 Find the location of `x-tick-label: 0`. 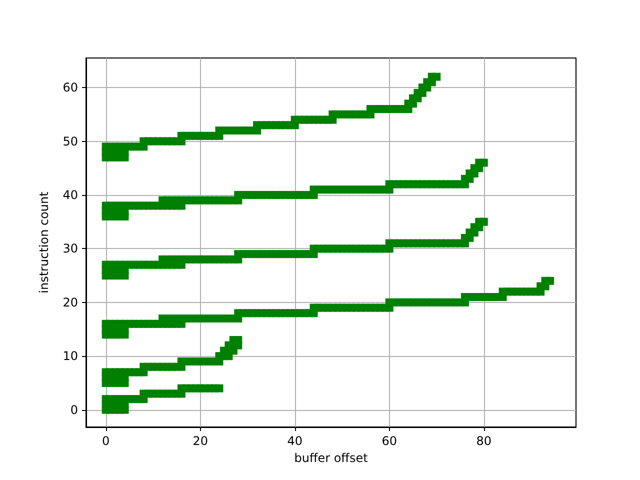

x-tick-label: 0 is located at coordinates (106, 441).